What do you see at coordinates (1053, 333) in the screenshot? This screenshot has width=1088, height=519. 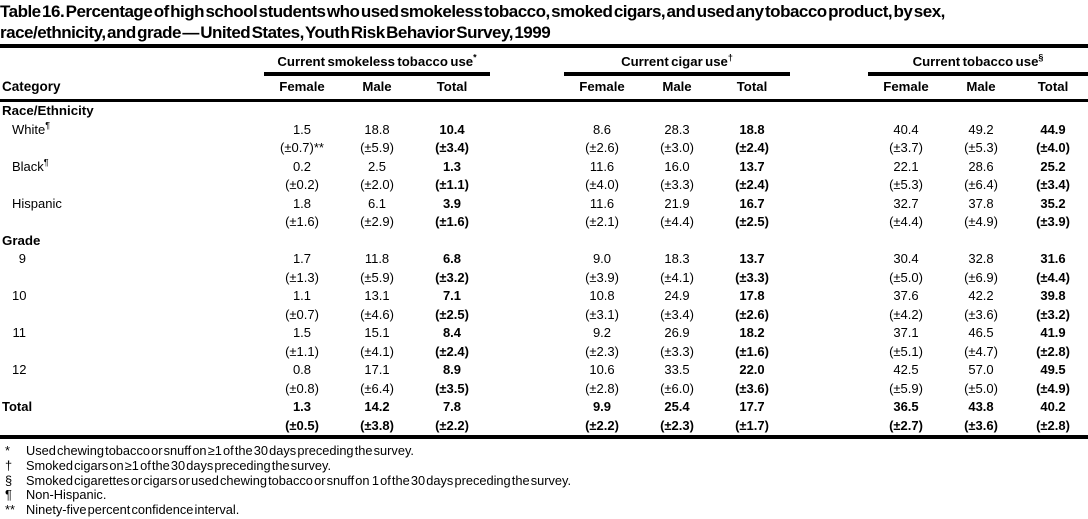 I see `value-cell: 41.9` at bounding box center [1053, 333].